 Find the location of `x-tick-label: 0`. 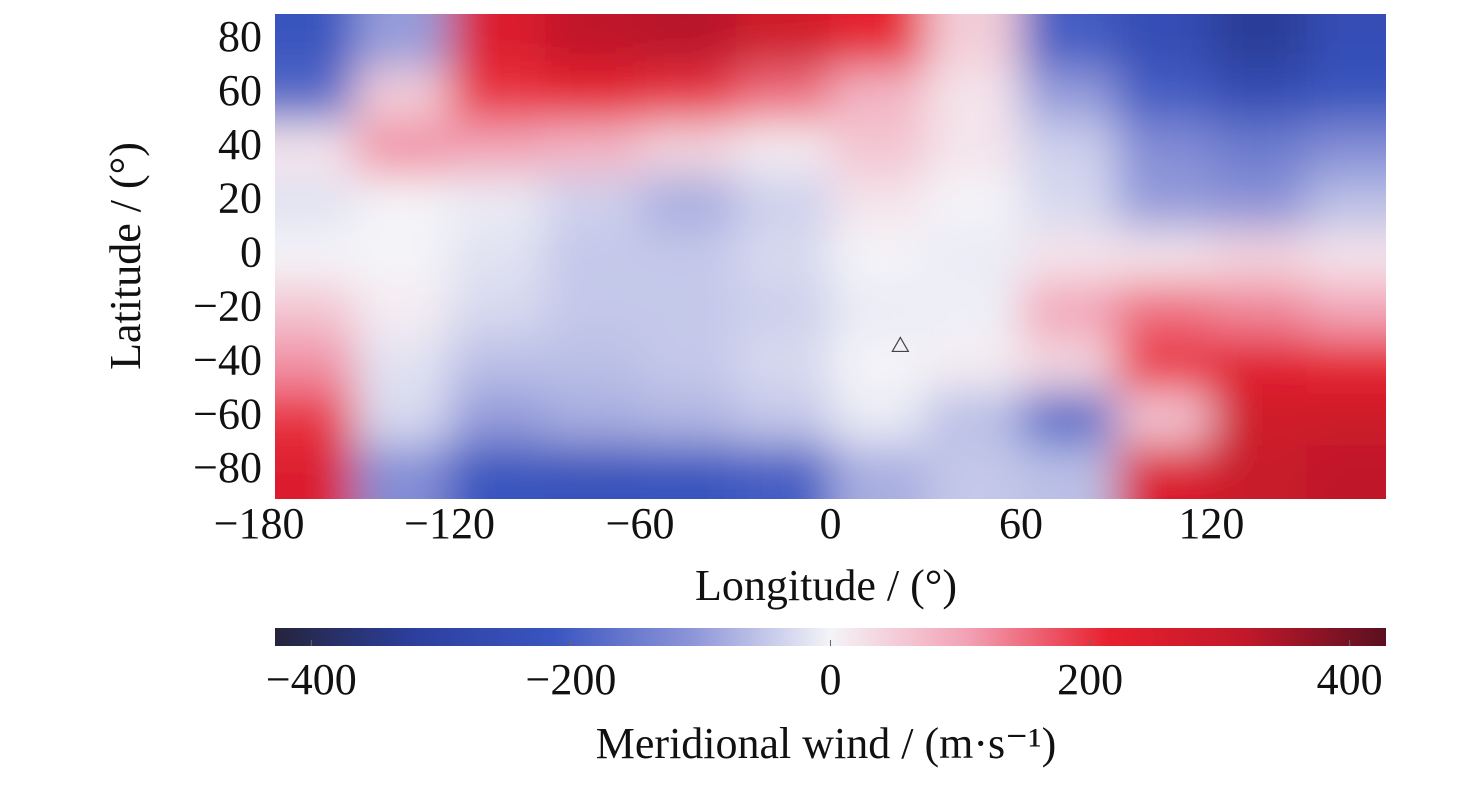

x-tick-label: 0 is located at coordinates (831, 523).